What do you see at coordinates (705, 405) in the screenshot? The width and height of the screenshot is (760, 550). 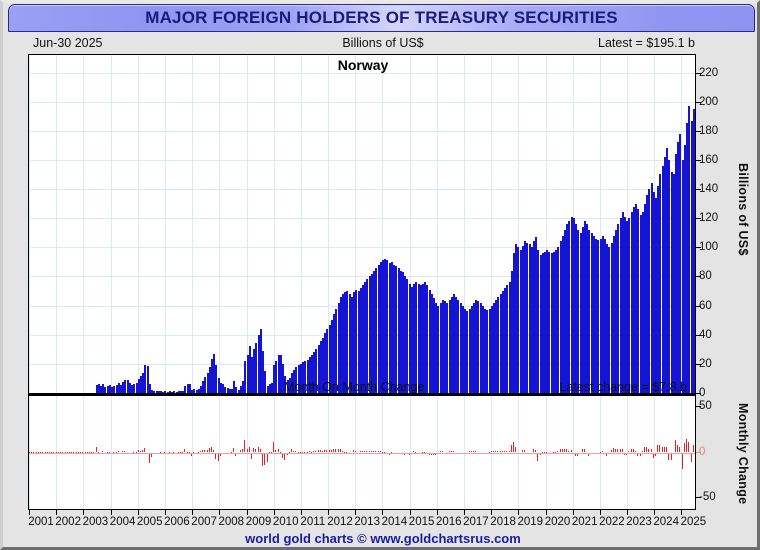 I see `change-y-axis-tick-label: 50` at bounding box center [705, 405].